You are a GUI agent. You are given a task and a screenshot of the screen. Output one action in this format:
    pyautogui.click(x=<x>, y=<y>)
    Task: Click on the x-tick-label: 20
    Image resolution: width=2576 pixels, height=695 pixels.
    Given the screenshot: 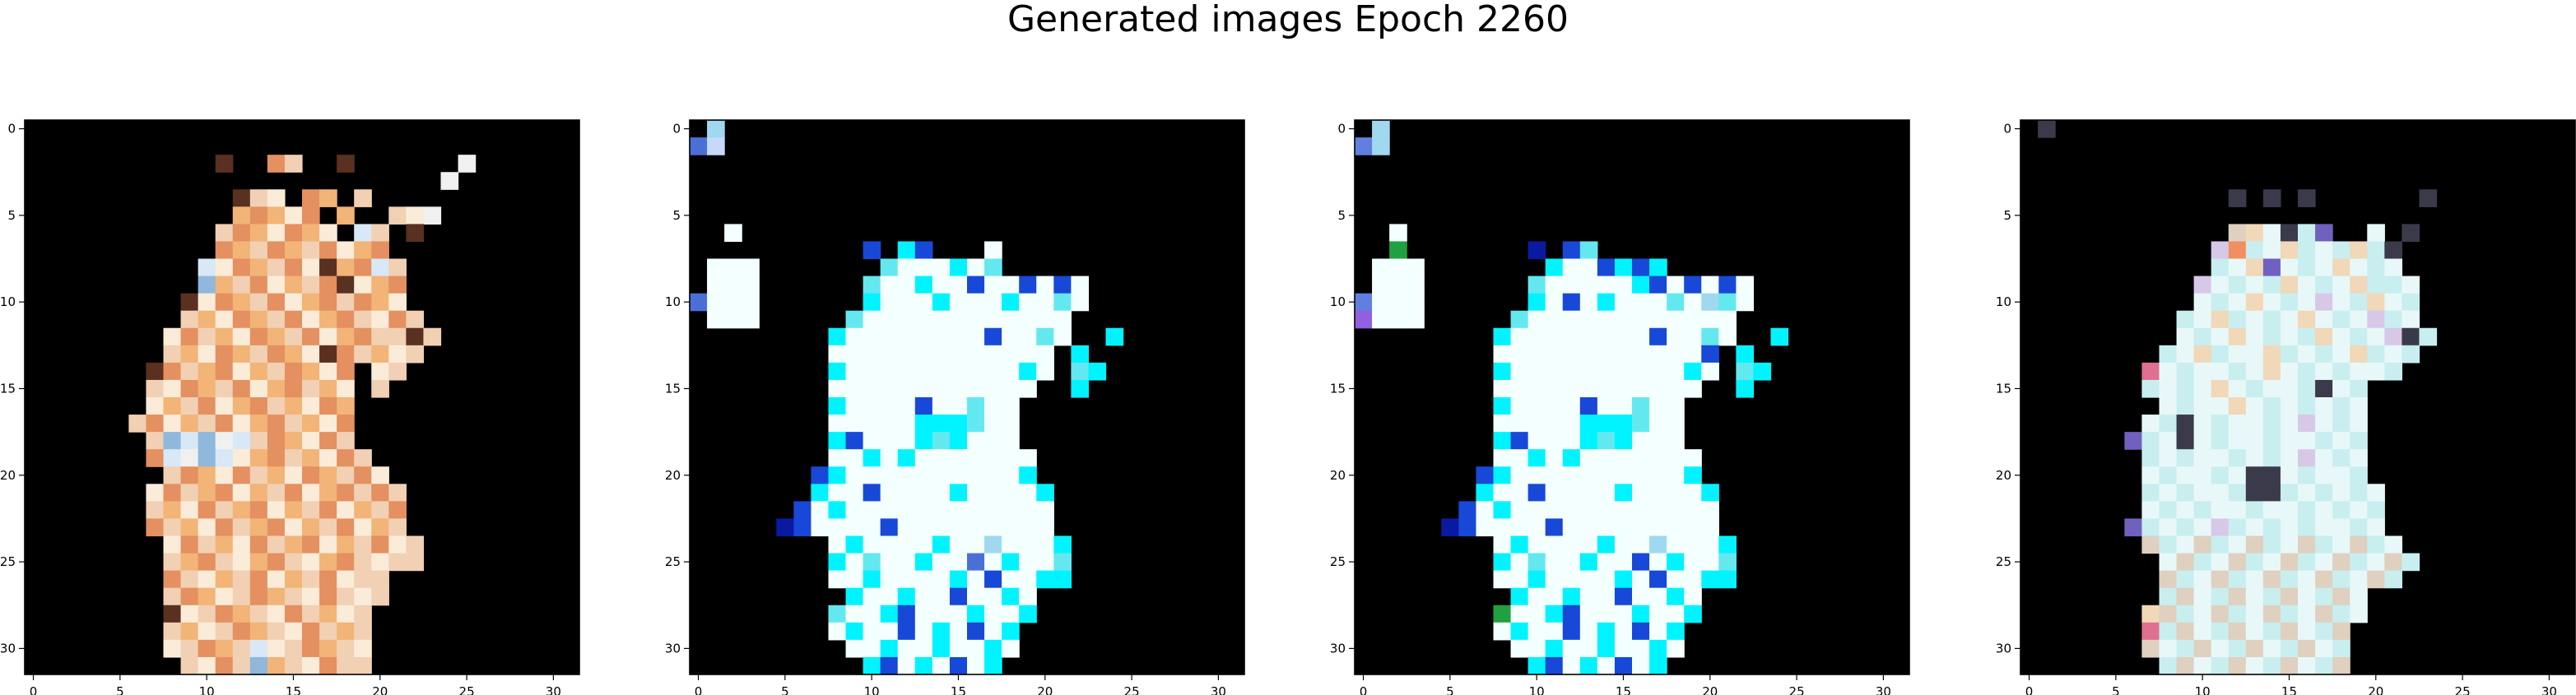 What is the action you would take?
    pyautogui.click(x=1045, y=689)
    